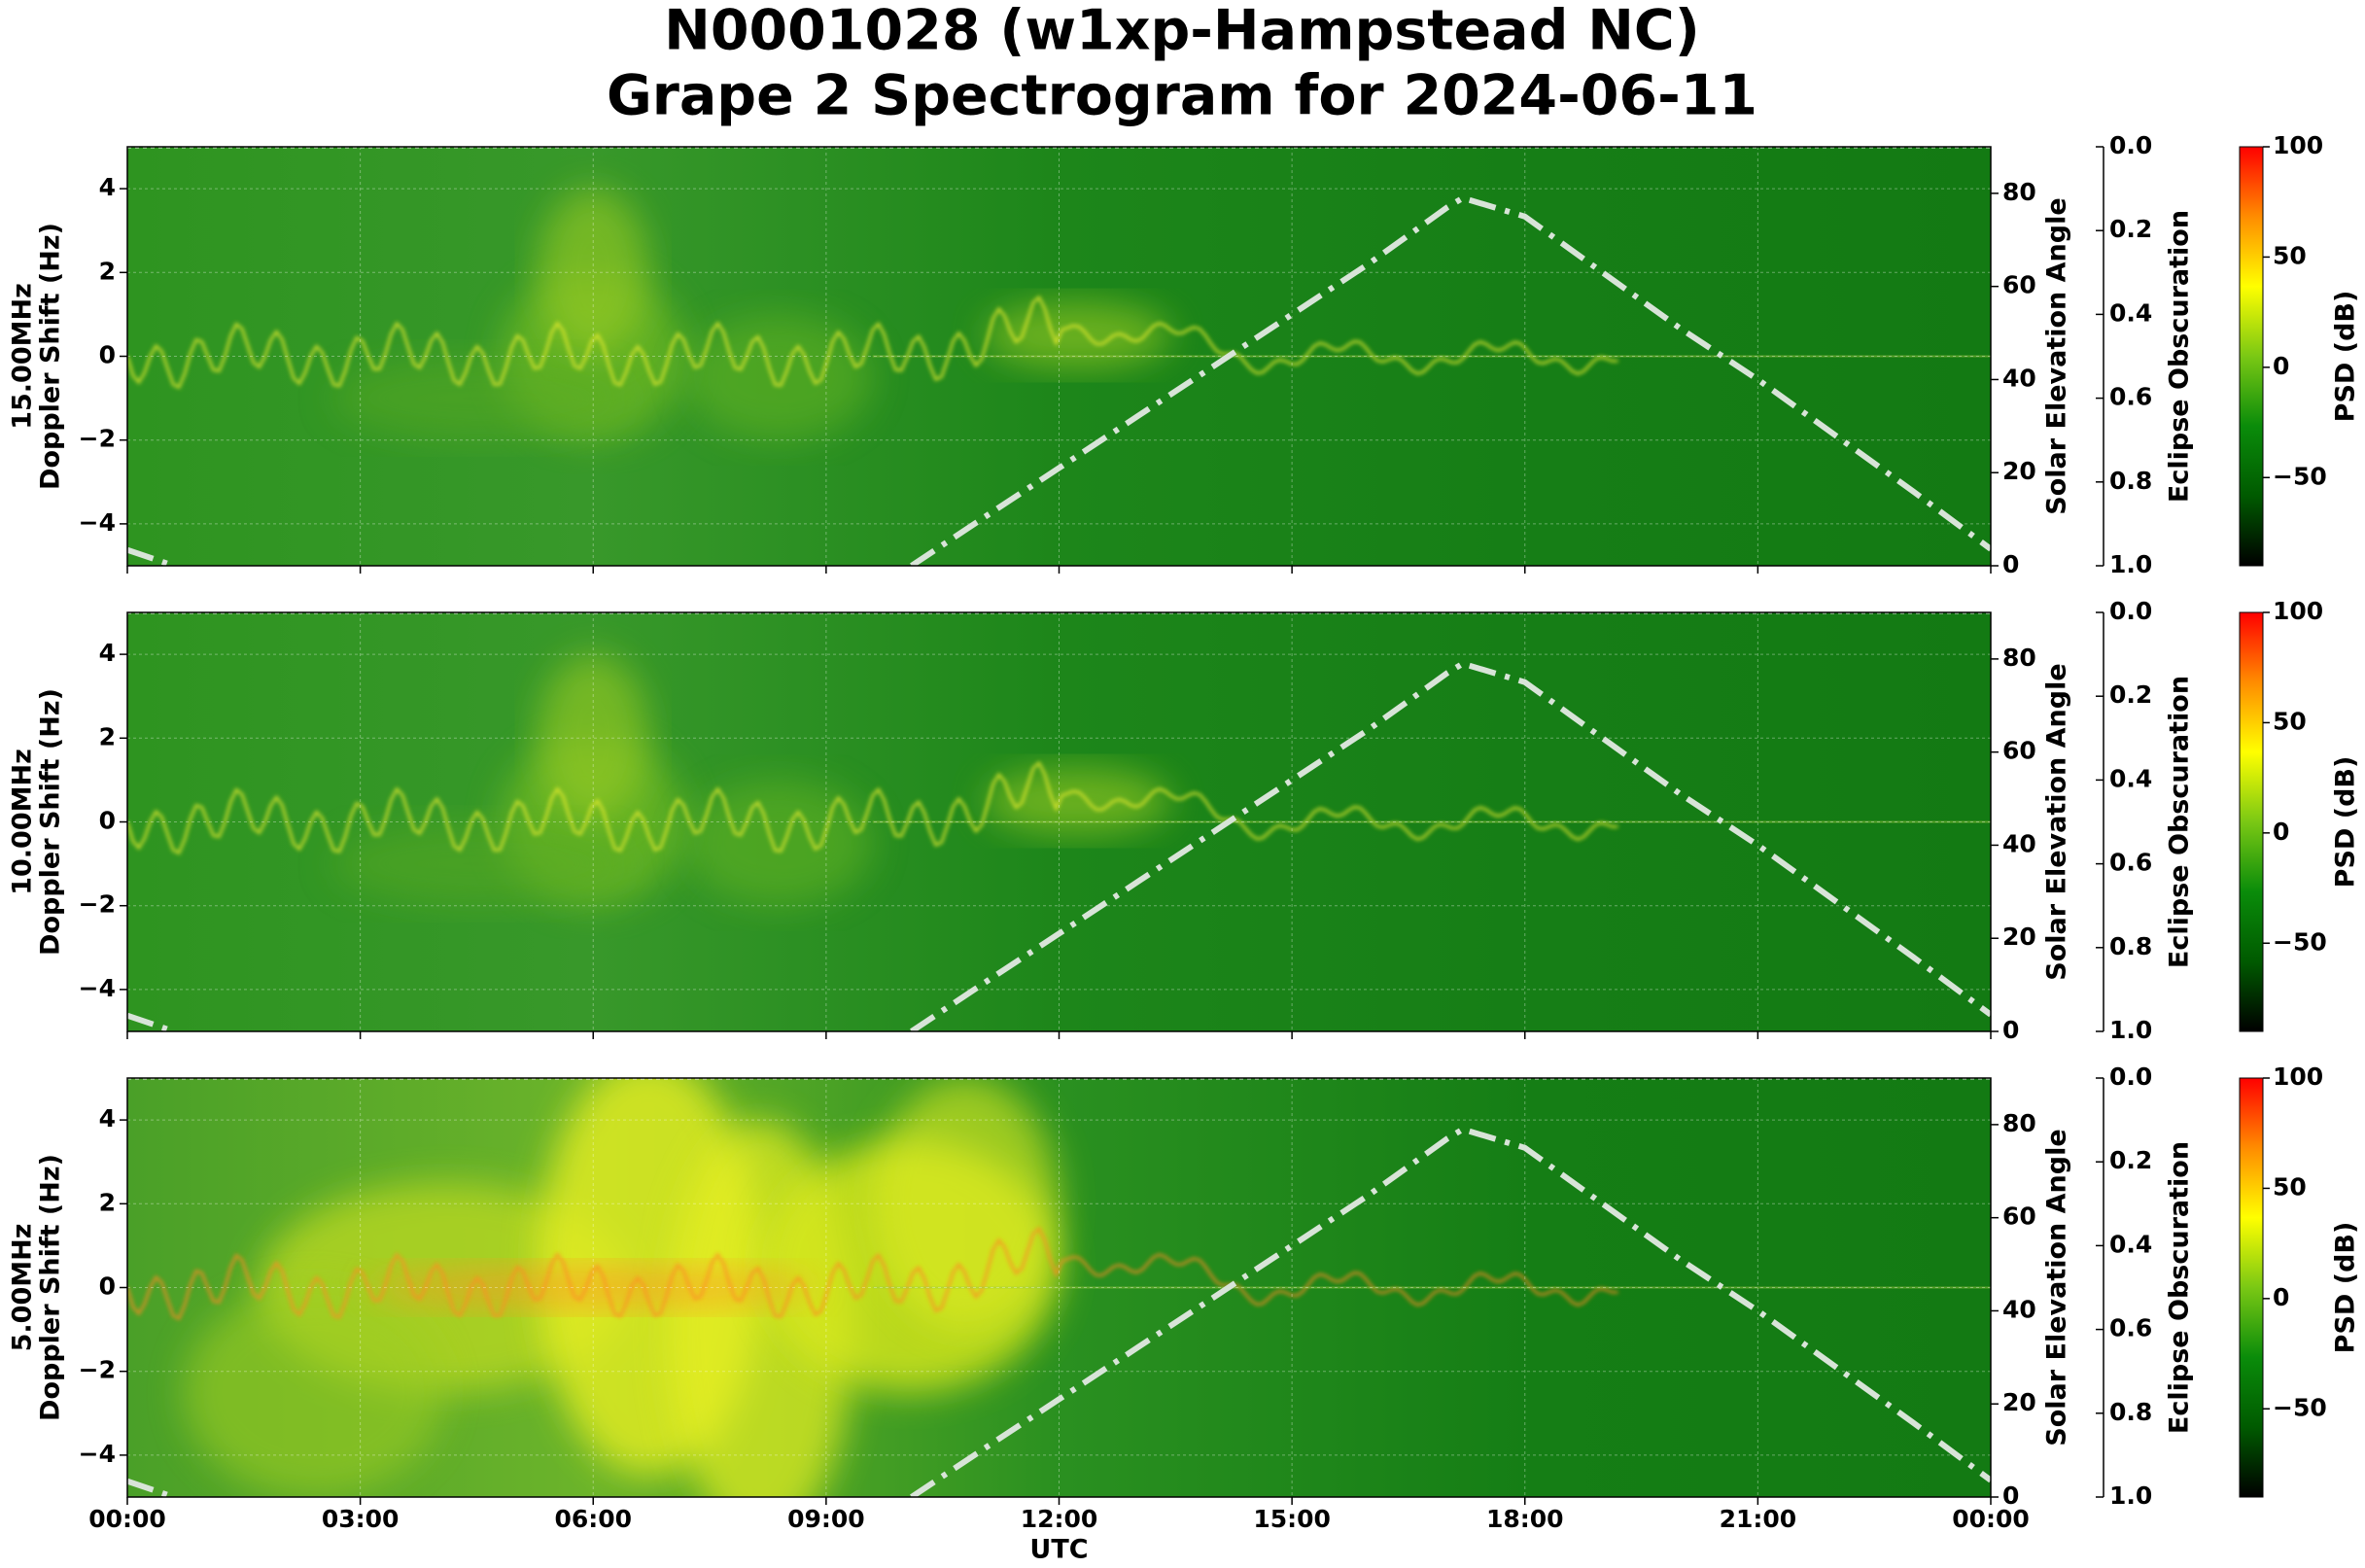 This screenshot has height=1568, width=2365. What do you see at coordinates (826, 1519) in the screenshot?
I see `x-tick-label: 09:00` at bounding box center [826, 1519].